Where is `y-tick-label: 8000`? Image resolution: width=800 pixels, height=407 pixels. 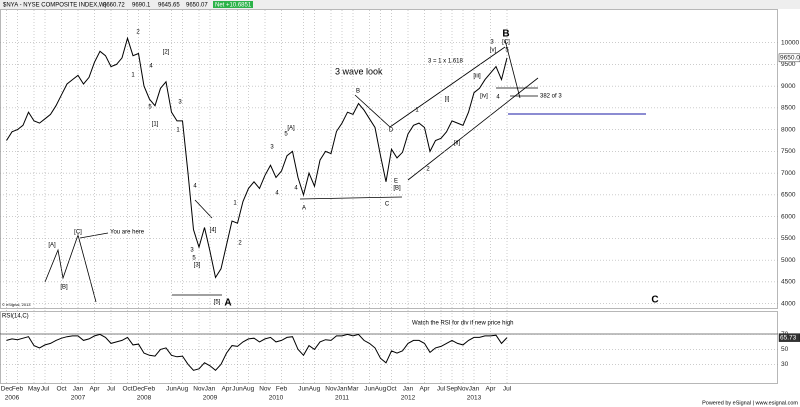 y-tick-label: 8000 is located at coordinates (788, 129).